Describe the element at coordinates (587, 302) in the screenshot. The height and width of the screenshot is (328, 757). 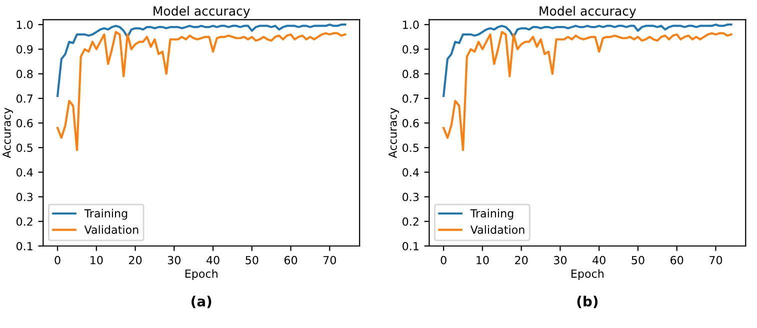
I see `text: (b)` at that location.